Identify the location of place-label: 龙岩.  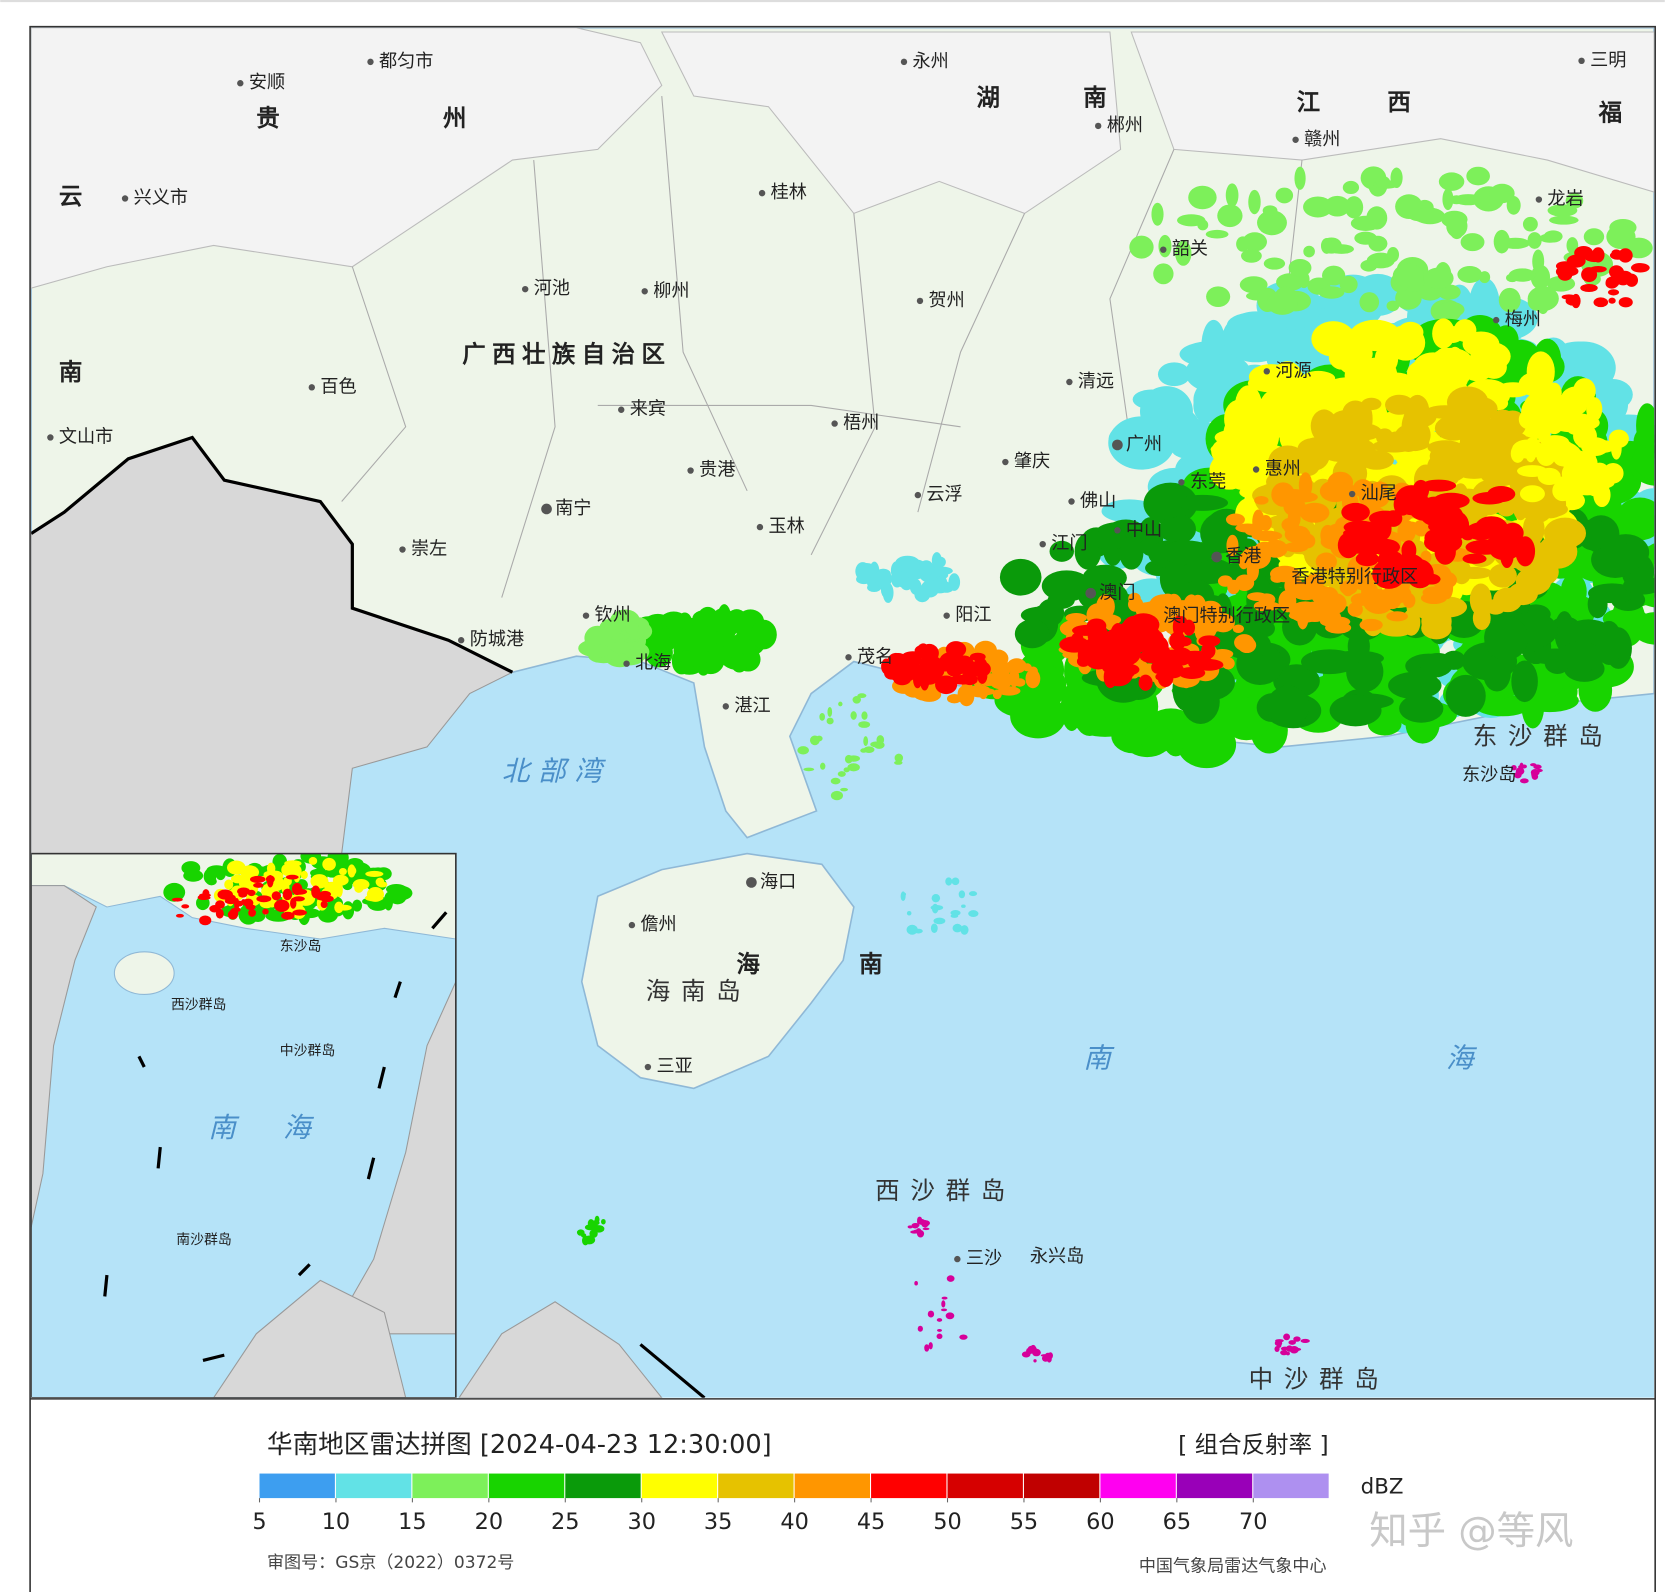
(1565, 199).